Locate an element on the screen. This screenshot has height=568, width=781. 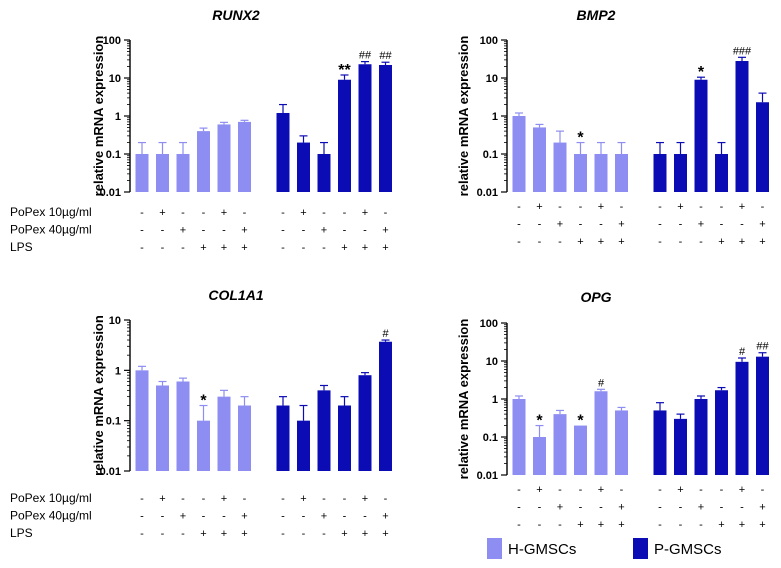
legend-swatch-p-gmscs is located at coordinates (640, 548).